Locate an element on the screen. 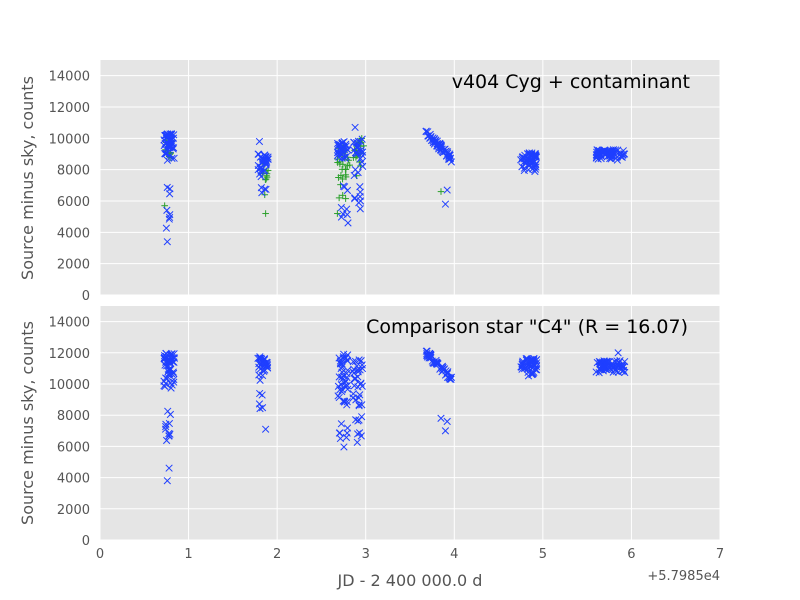 The height and width of the screenshot is (600, 800). y-tick-label: 14000 is located at coordinates (69, 77).